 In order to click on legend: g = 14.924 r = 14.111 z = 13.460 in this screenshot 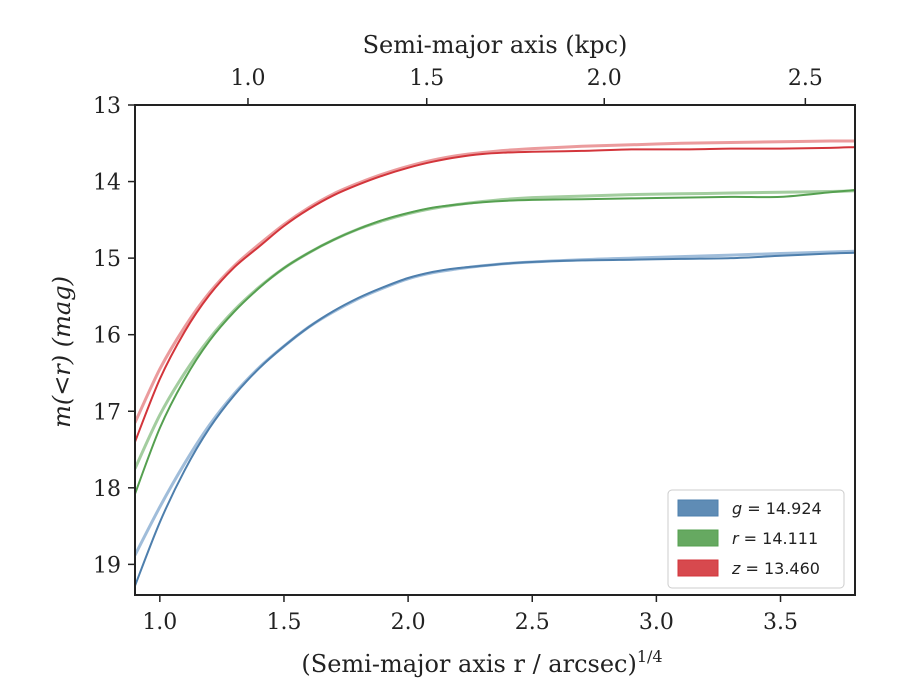, I will do `click(756, 539)`.